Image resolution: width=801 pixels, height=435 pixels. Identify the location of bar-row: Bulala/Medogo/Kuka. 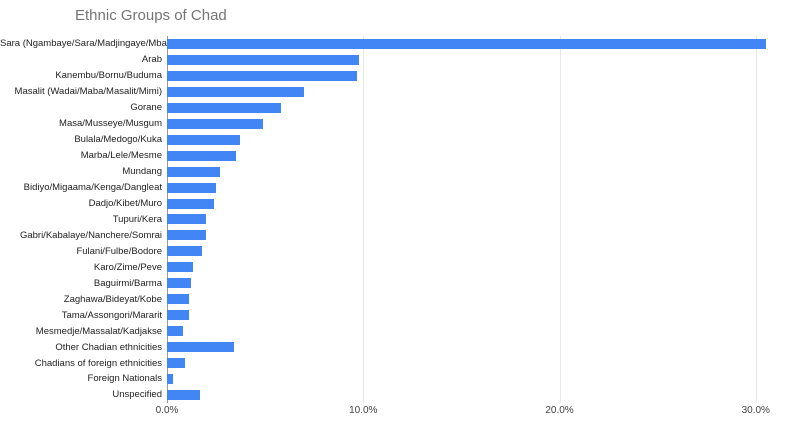
(397, 140).